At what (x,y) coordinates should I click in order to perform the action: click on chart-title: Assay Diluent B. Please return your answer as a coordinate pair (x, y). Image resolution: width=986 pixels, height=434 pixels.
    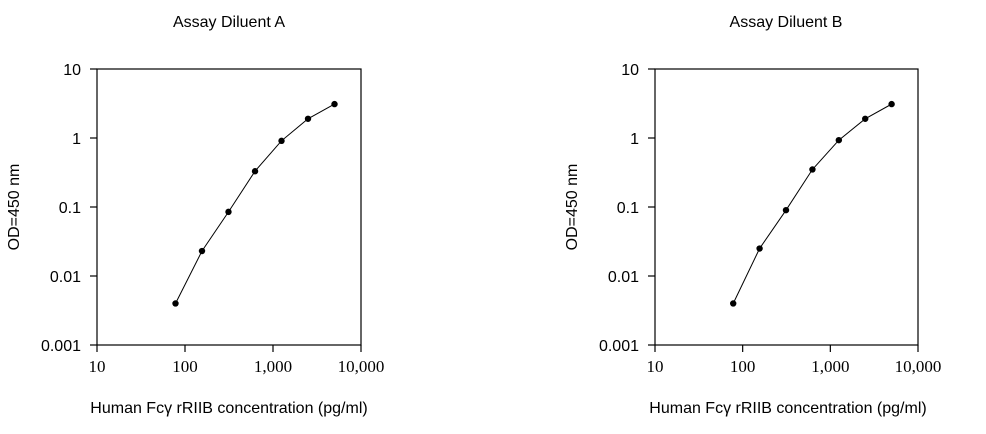
    Looking at the image, I should click on (786, 22).